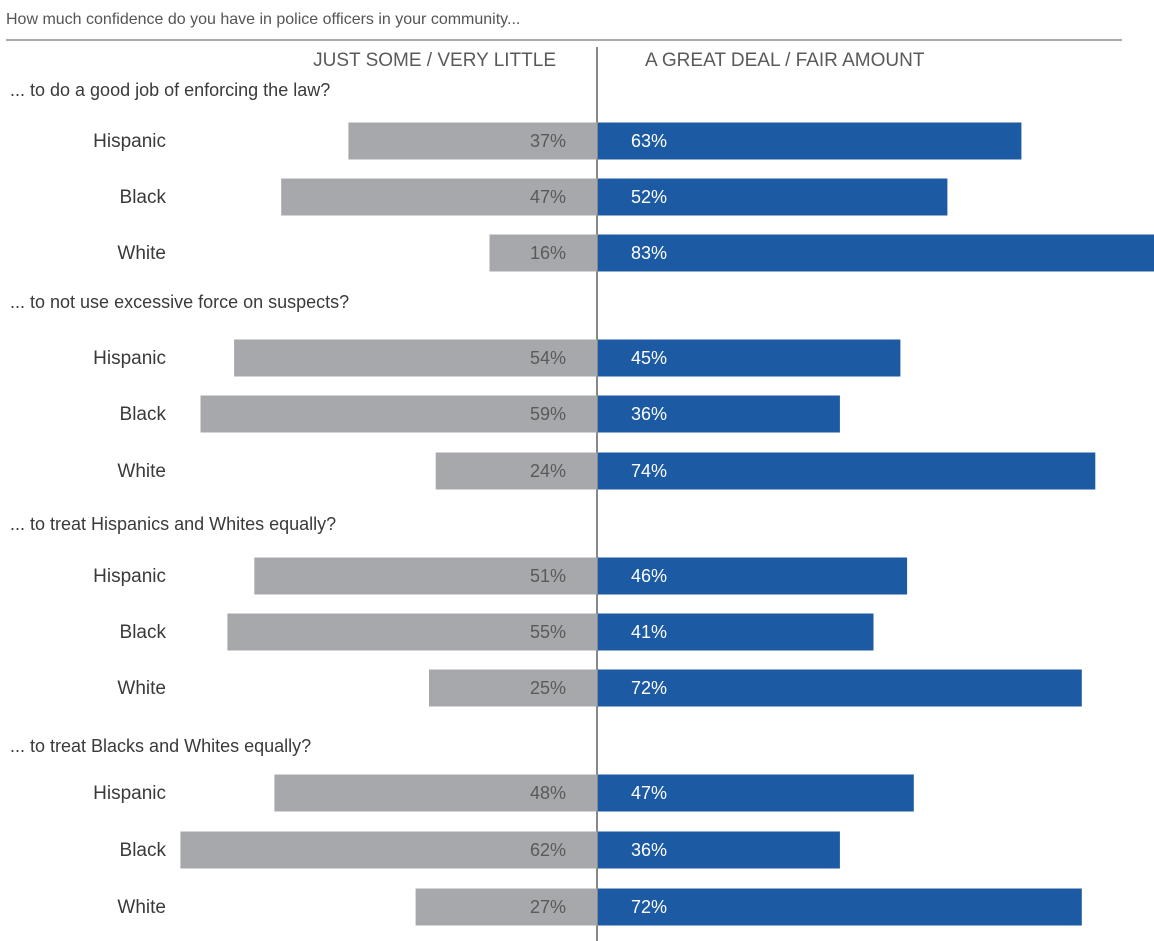 This screenshot has width=1154, height=941. What do you see at coordinates (785, 60) in the screenshot?
I see `right-series-header: A GREAT DEAL / FAIR AMOUNT` at bounding box center [785, 60].